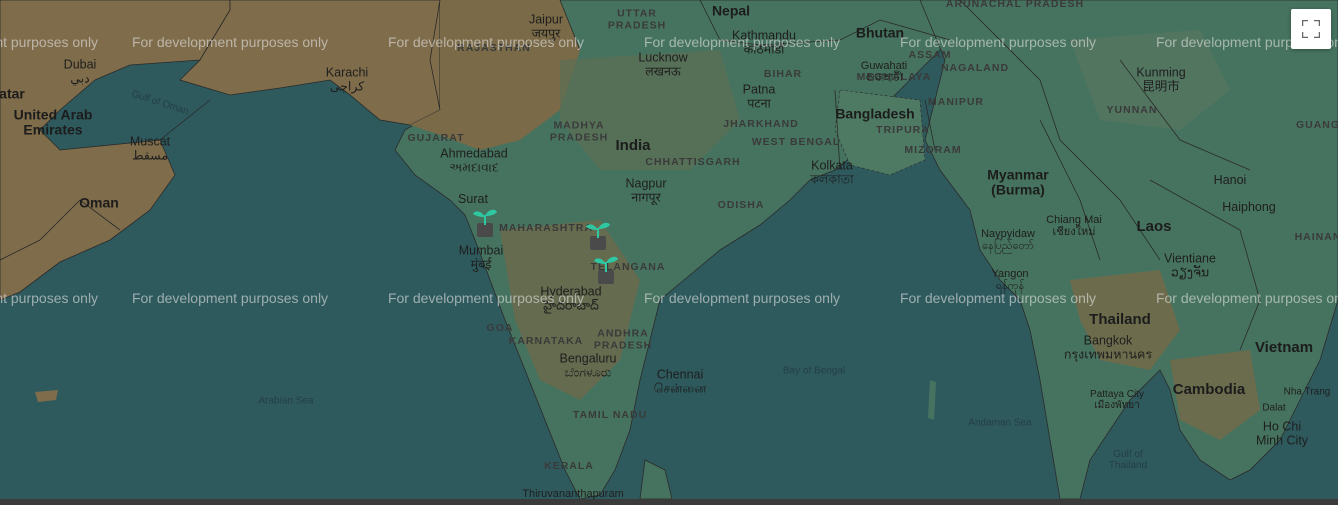 This screenshot has width=1338, height=505. I want to click on label-dalat: Dalat, so click(1274, 408).